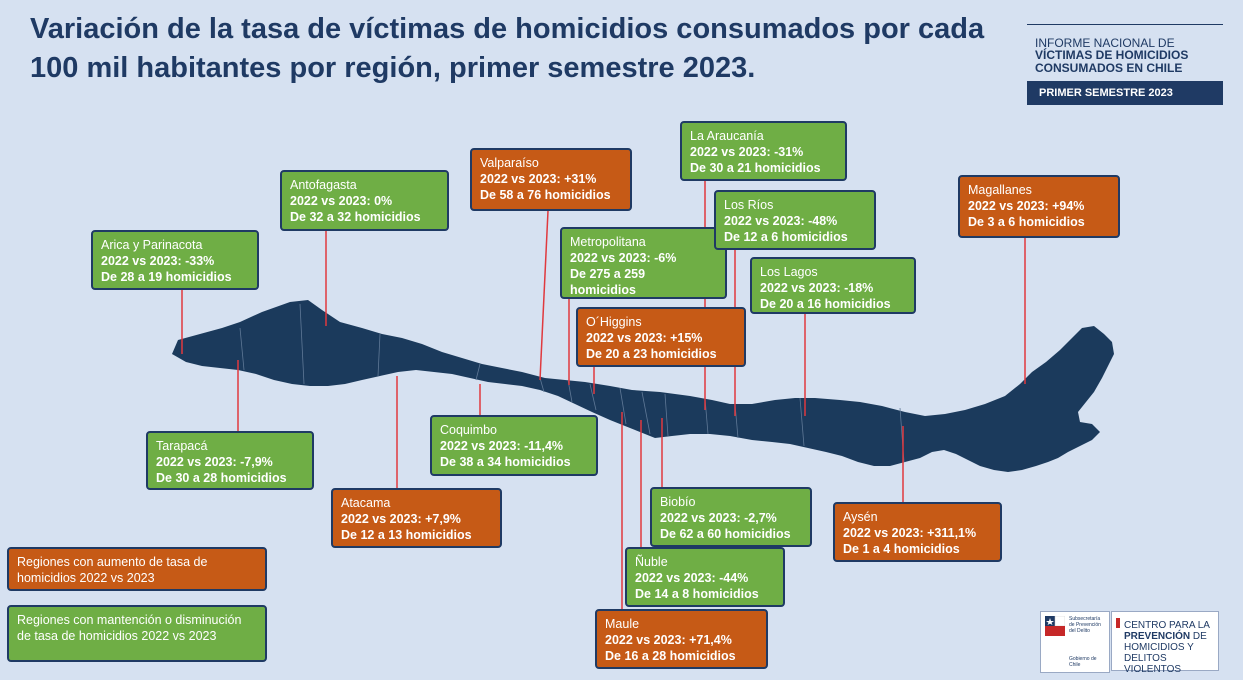  What do you see at coordinates (221, 478) in the screenshot?
I see `region-count: De 30 a 28 homicidios` at bounding box center [221, 478].